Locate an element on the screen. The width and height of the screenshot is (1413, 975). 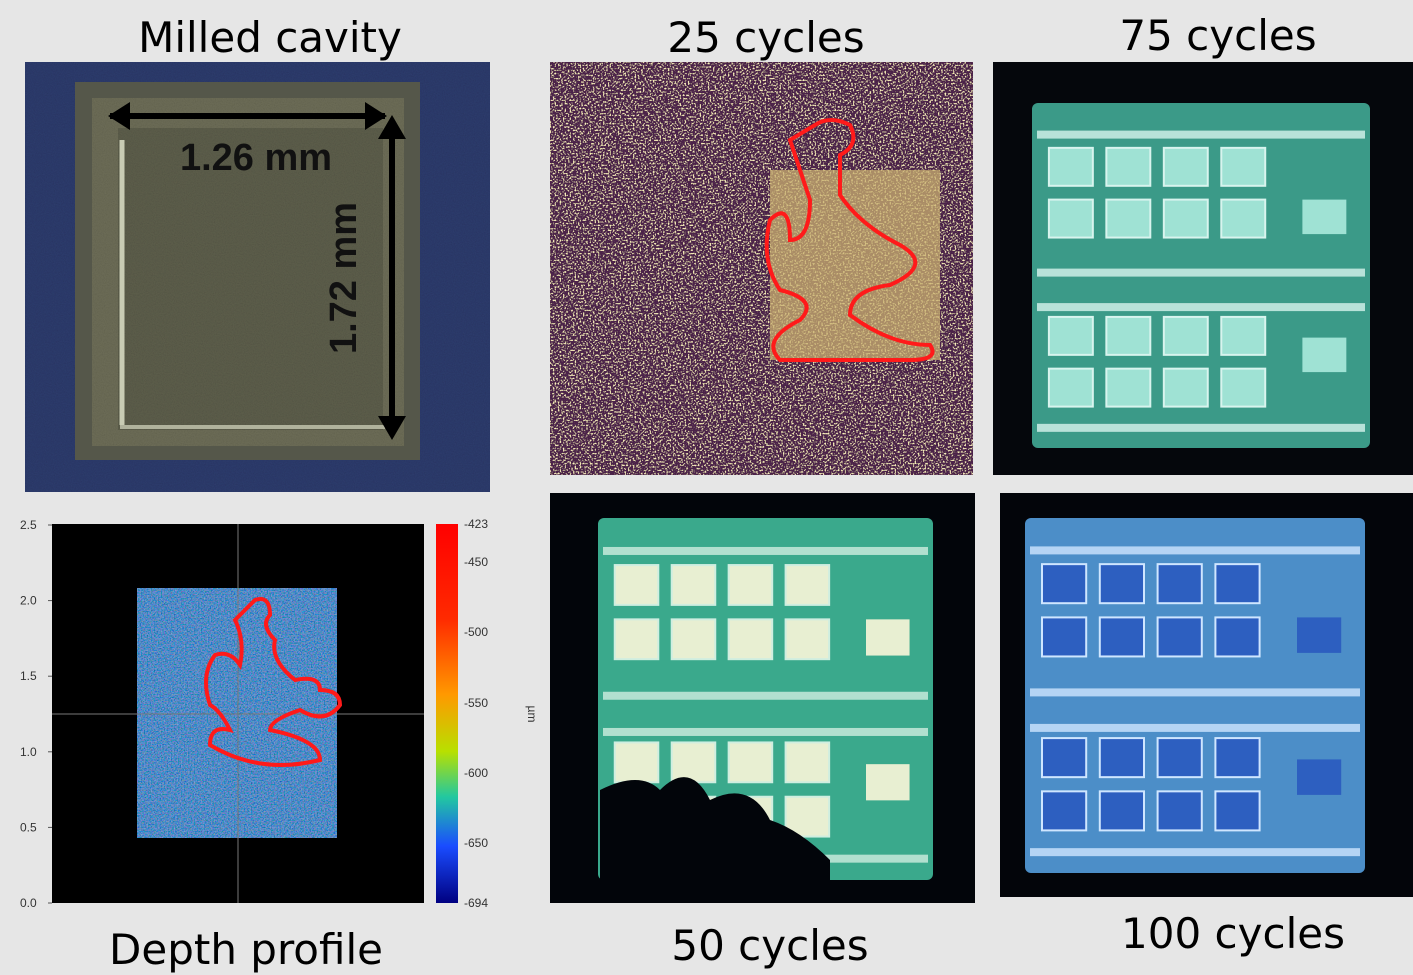
y-tick-label: 0.5 is located at coordinates (28, 827).